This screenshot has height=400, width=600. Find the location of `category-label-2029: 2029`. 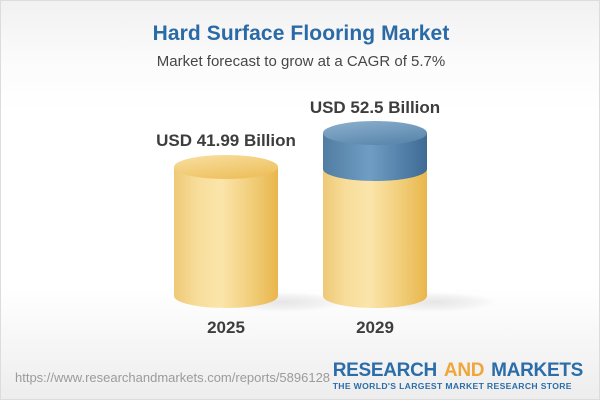

category-label-2029: 2029 is located at coordinates (375, 327).